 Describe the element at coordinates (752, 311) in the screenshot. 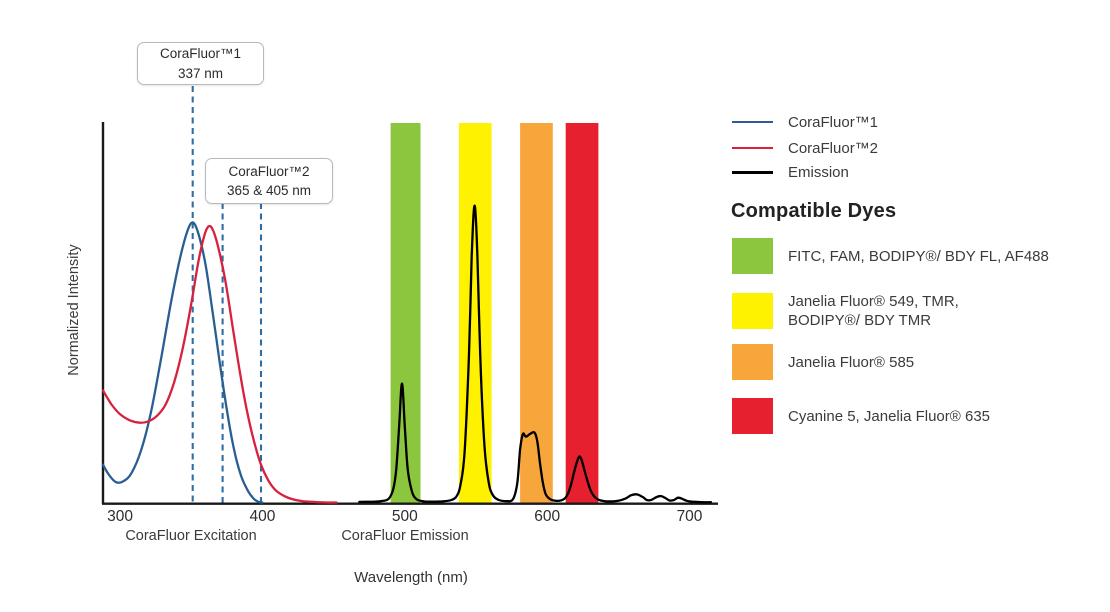

I see `yellow-filter-swatch` at that location.